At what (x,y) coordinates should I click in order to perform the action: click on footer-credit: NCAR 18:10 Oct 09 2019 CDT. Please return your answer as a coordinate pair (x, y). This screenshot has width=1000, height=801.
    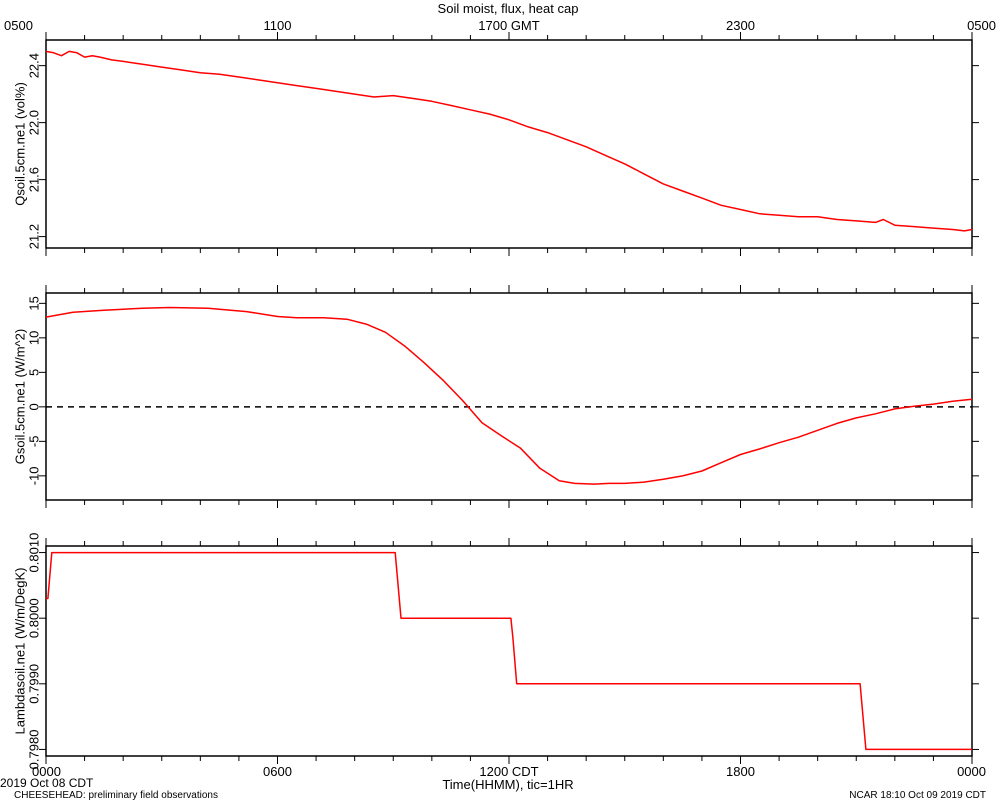
    Looking at the image, I should click on (917, 795).